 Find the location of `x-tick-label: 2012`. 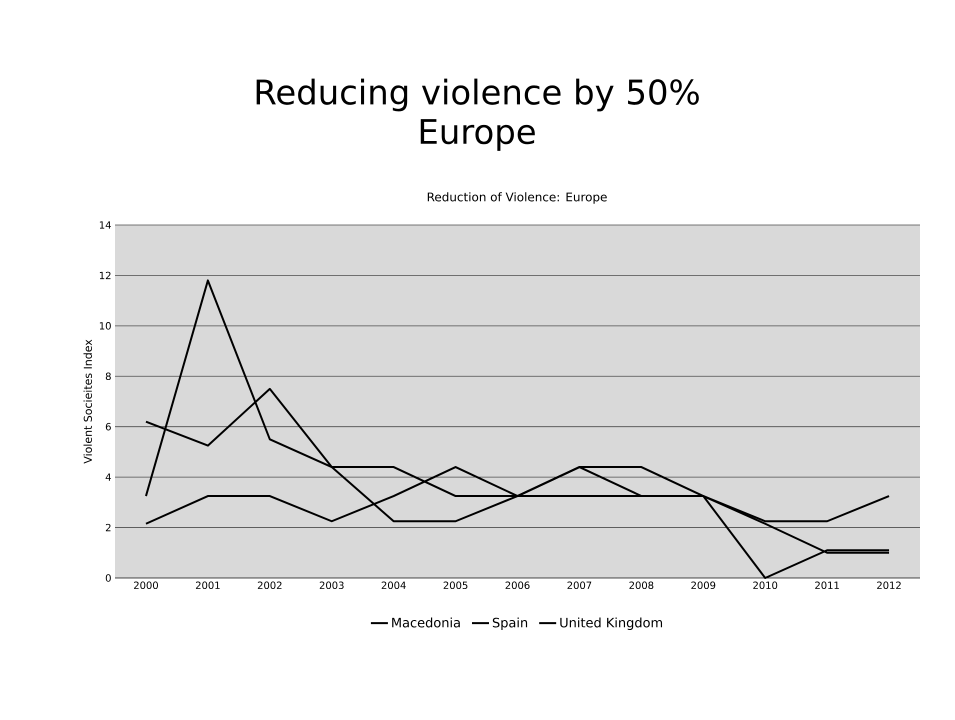

x-tick-label: 2012 is located at coordinates (889, 585).